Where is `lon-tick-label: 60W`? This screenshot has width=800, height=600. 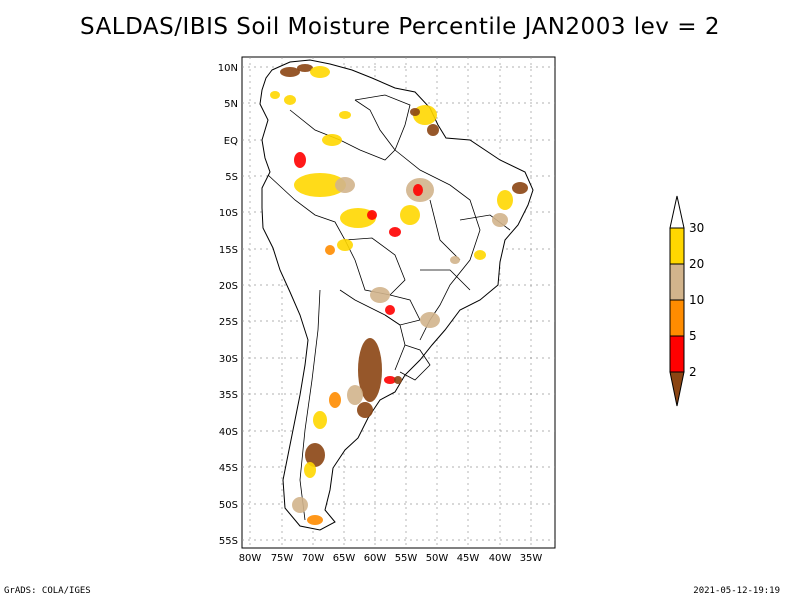 lon-tick-label: 60W is located at coordinates (375, 558).